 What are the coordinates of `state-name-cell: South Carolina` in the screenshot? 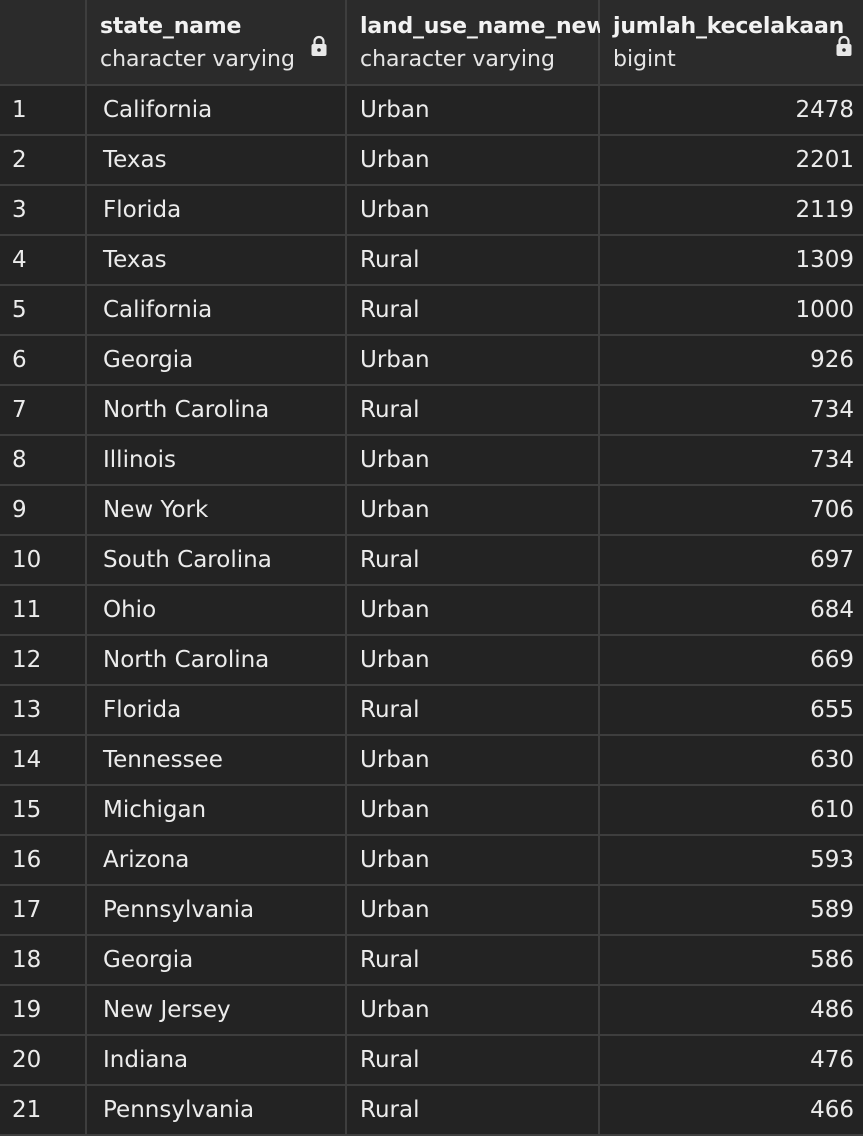 It's located at (216, 560).